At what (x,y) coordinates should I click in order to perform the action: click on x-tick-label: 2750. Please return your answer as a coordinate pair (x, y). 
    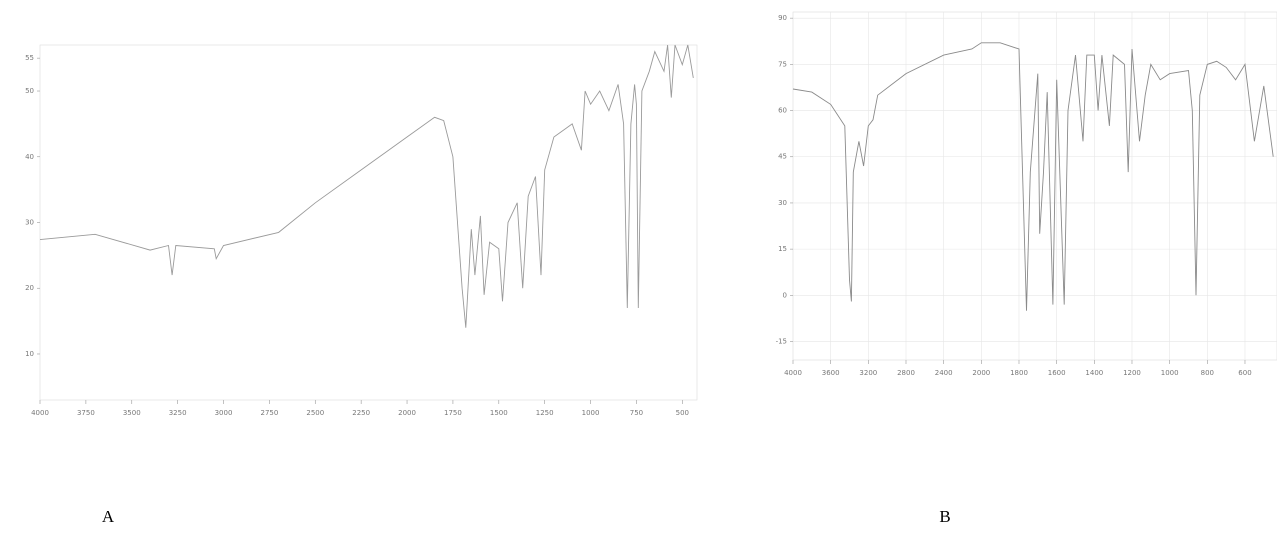
    Looking at the image, I should click on (269, 413).